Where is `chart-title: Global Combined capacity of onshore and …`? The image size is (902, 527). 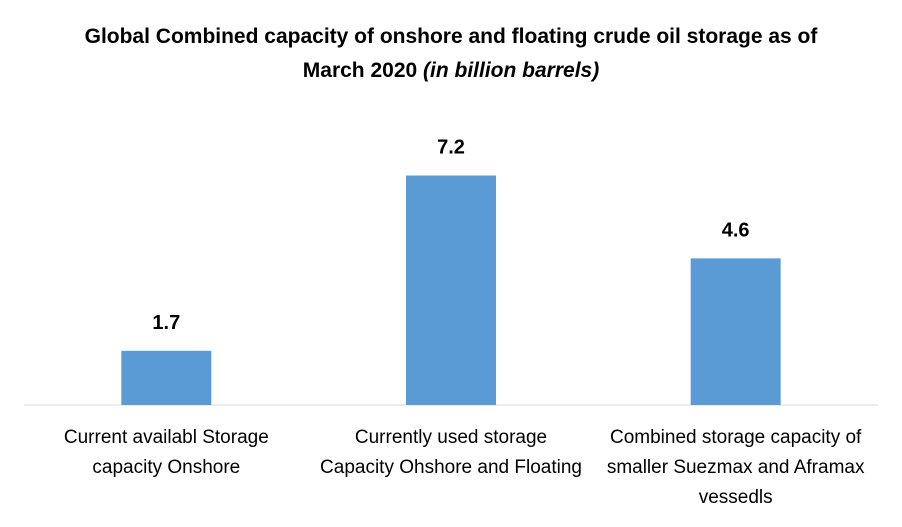 chart-title: Global Combined capacity of onshore and … is located at coordinates (451, 53).